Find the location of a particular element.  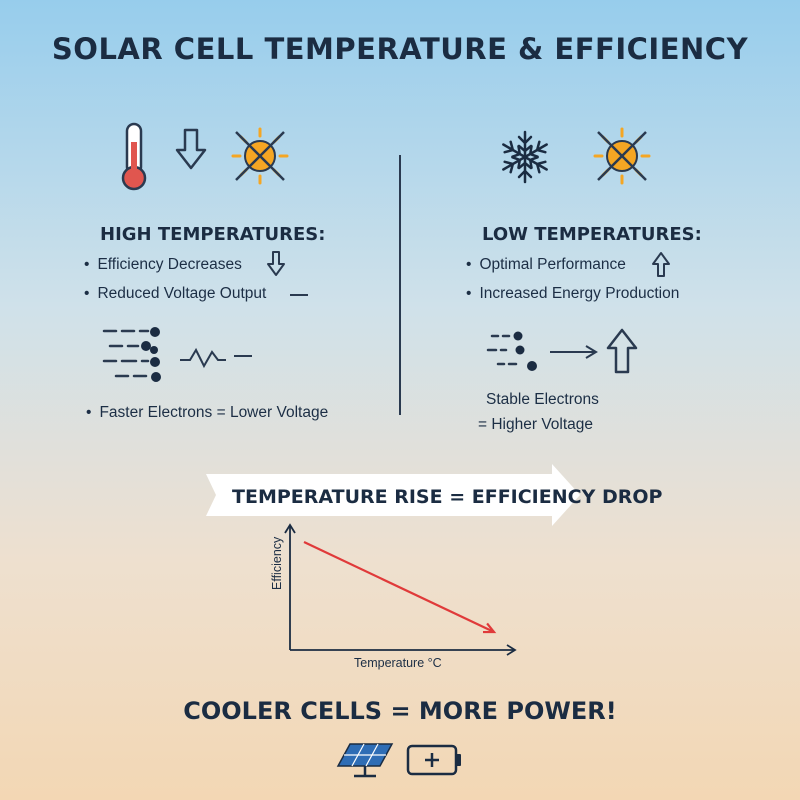

low-bullet-energy: • Increased Energy Production is located at coordinates (573, 293).